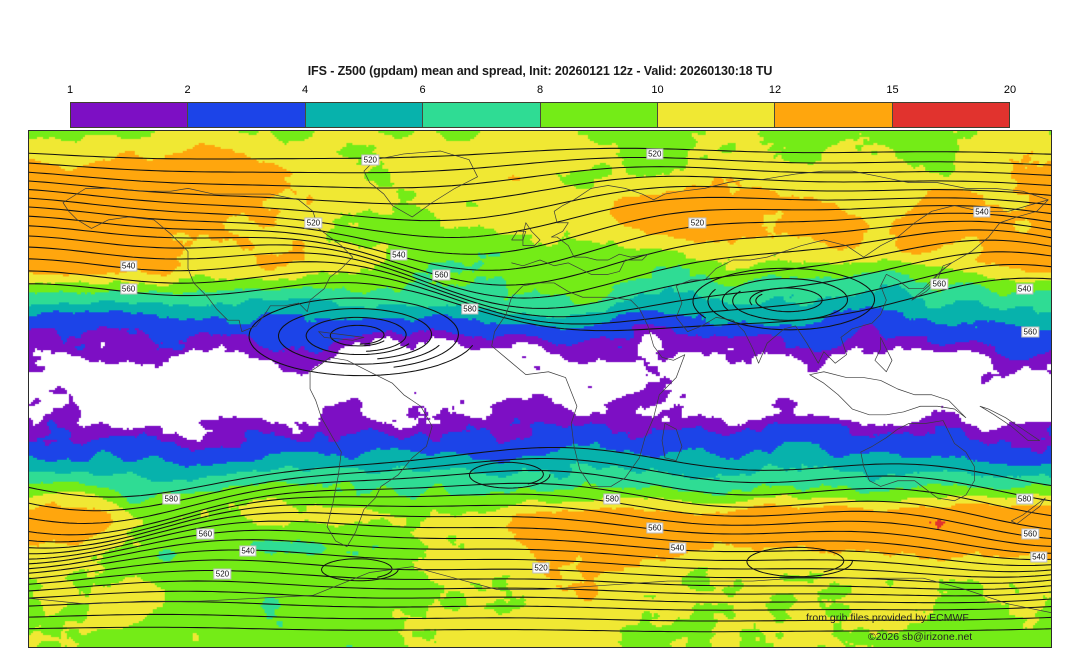 The height and width of the screenshot is (658, 1080). Describe the element at coordinates (887, 618) in the screenshot. I see `data-source-note: from grib files provided by ECMWF` at that location.